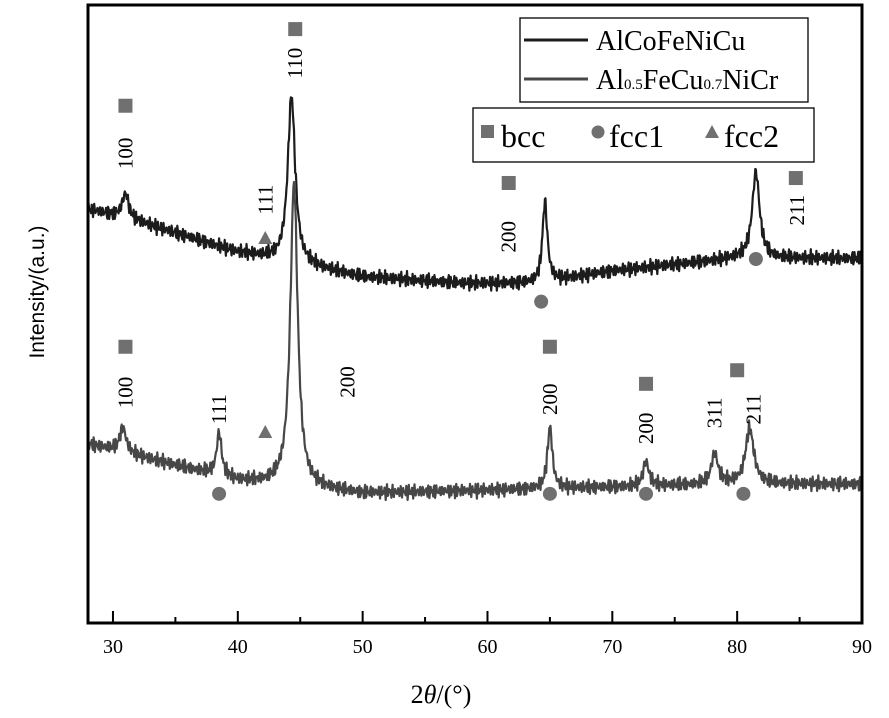 The height and width of the screenshot is (718, 889). Describe the element at coordinates (238, 647) in the screenshot. I see `x-tick-label: 40` at that location.